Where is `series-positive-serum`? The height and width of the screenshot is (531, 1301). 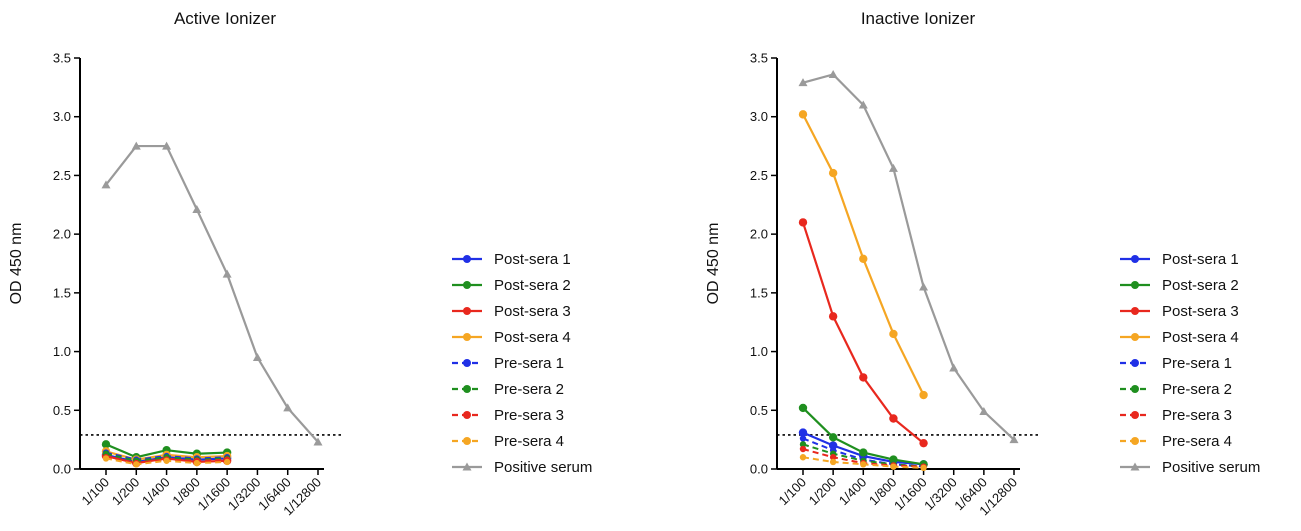 series-positive-serum is located at coordinates (908, 256).